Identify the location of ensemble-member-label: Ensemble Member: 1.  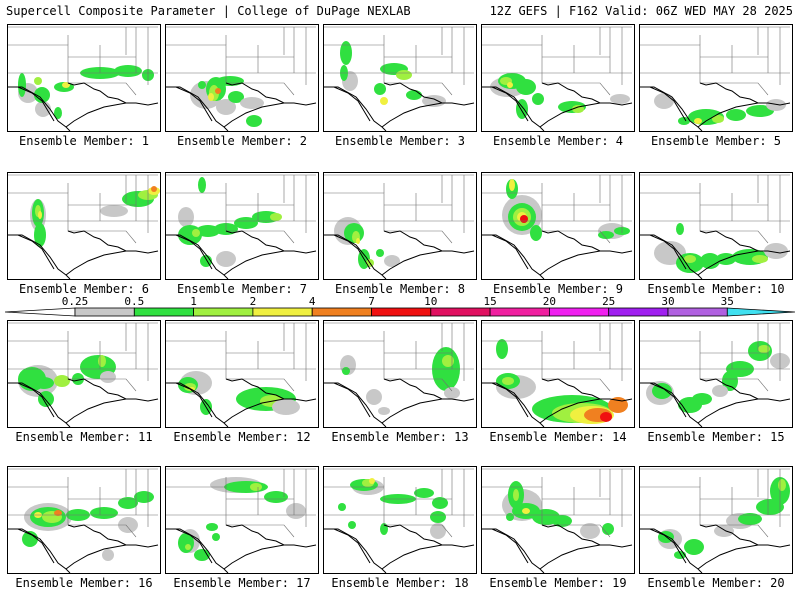
(84, 141).